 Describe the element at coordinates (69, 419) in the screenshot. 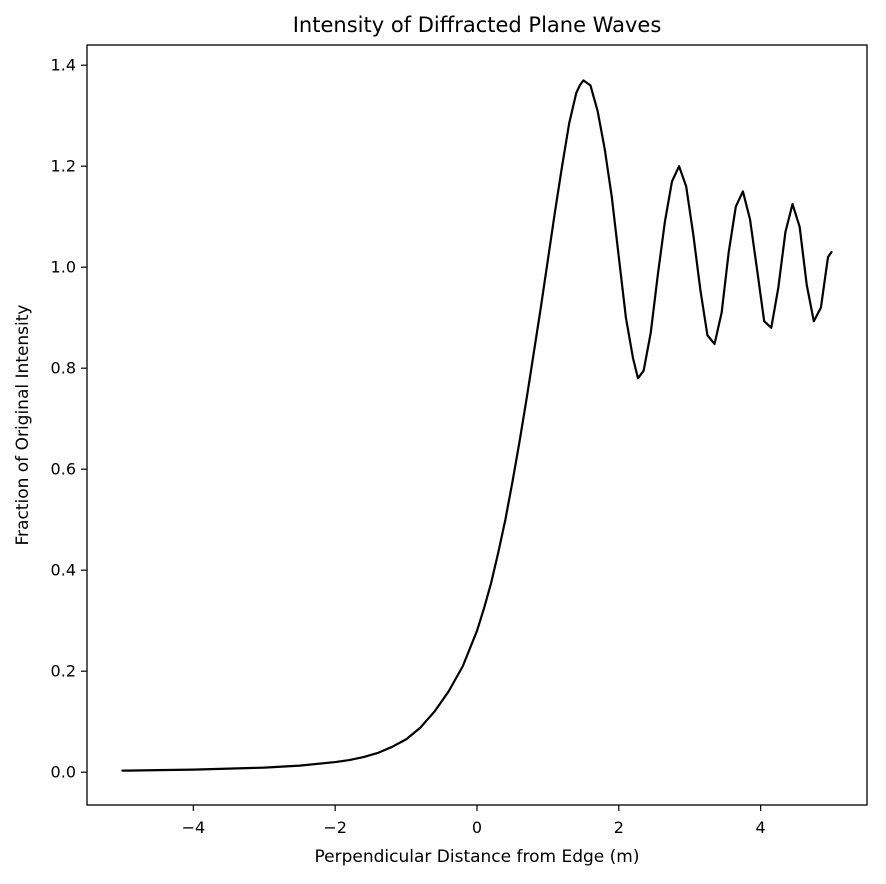

I see `y-axis-ticks: 0.0 0.2 0.4 0.6 0.8 1.0 1.2 1.4` at that location.